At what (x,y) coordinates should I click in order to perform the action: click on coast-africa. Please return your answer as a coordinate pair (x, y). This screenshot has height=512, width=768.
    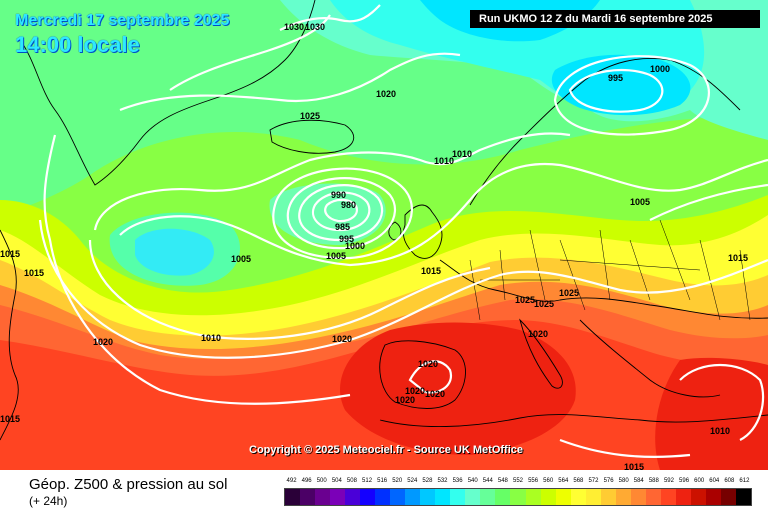
    Looking at the image, I should click on (573, 420).